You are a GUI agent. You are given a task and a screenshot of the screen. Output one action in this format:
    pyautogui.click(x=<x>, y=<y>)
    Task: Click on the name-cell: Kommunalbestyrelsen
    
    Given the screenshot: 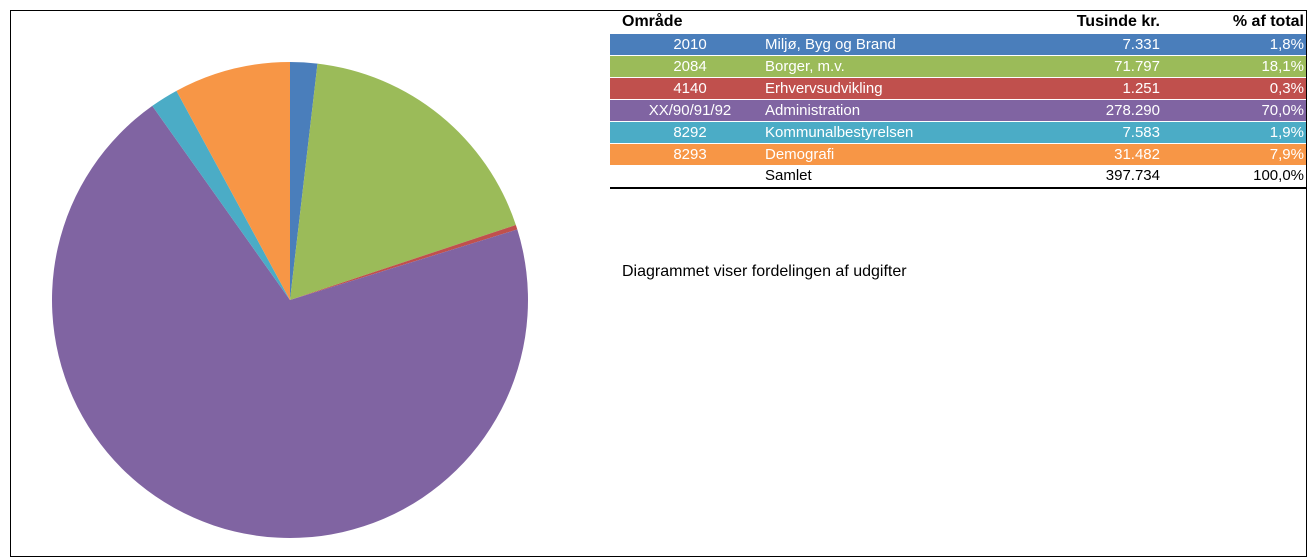 What is the action you would take?
    pyautogui.click(x=839, y=132)
    